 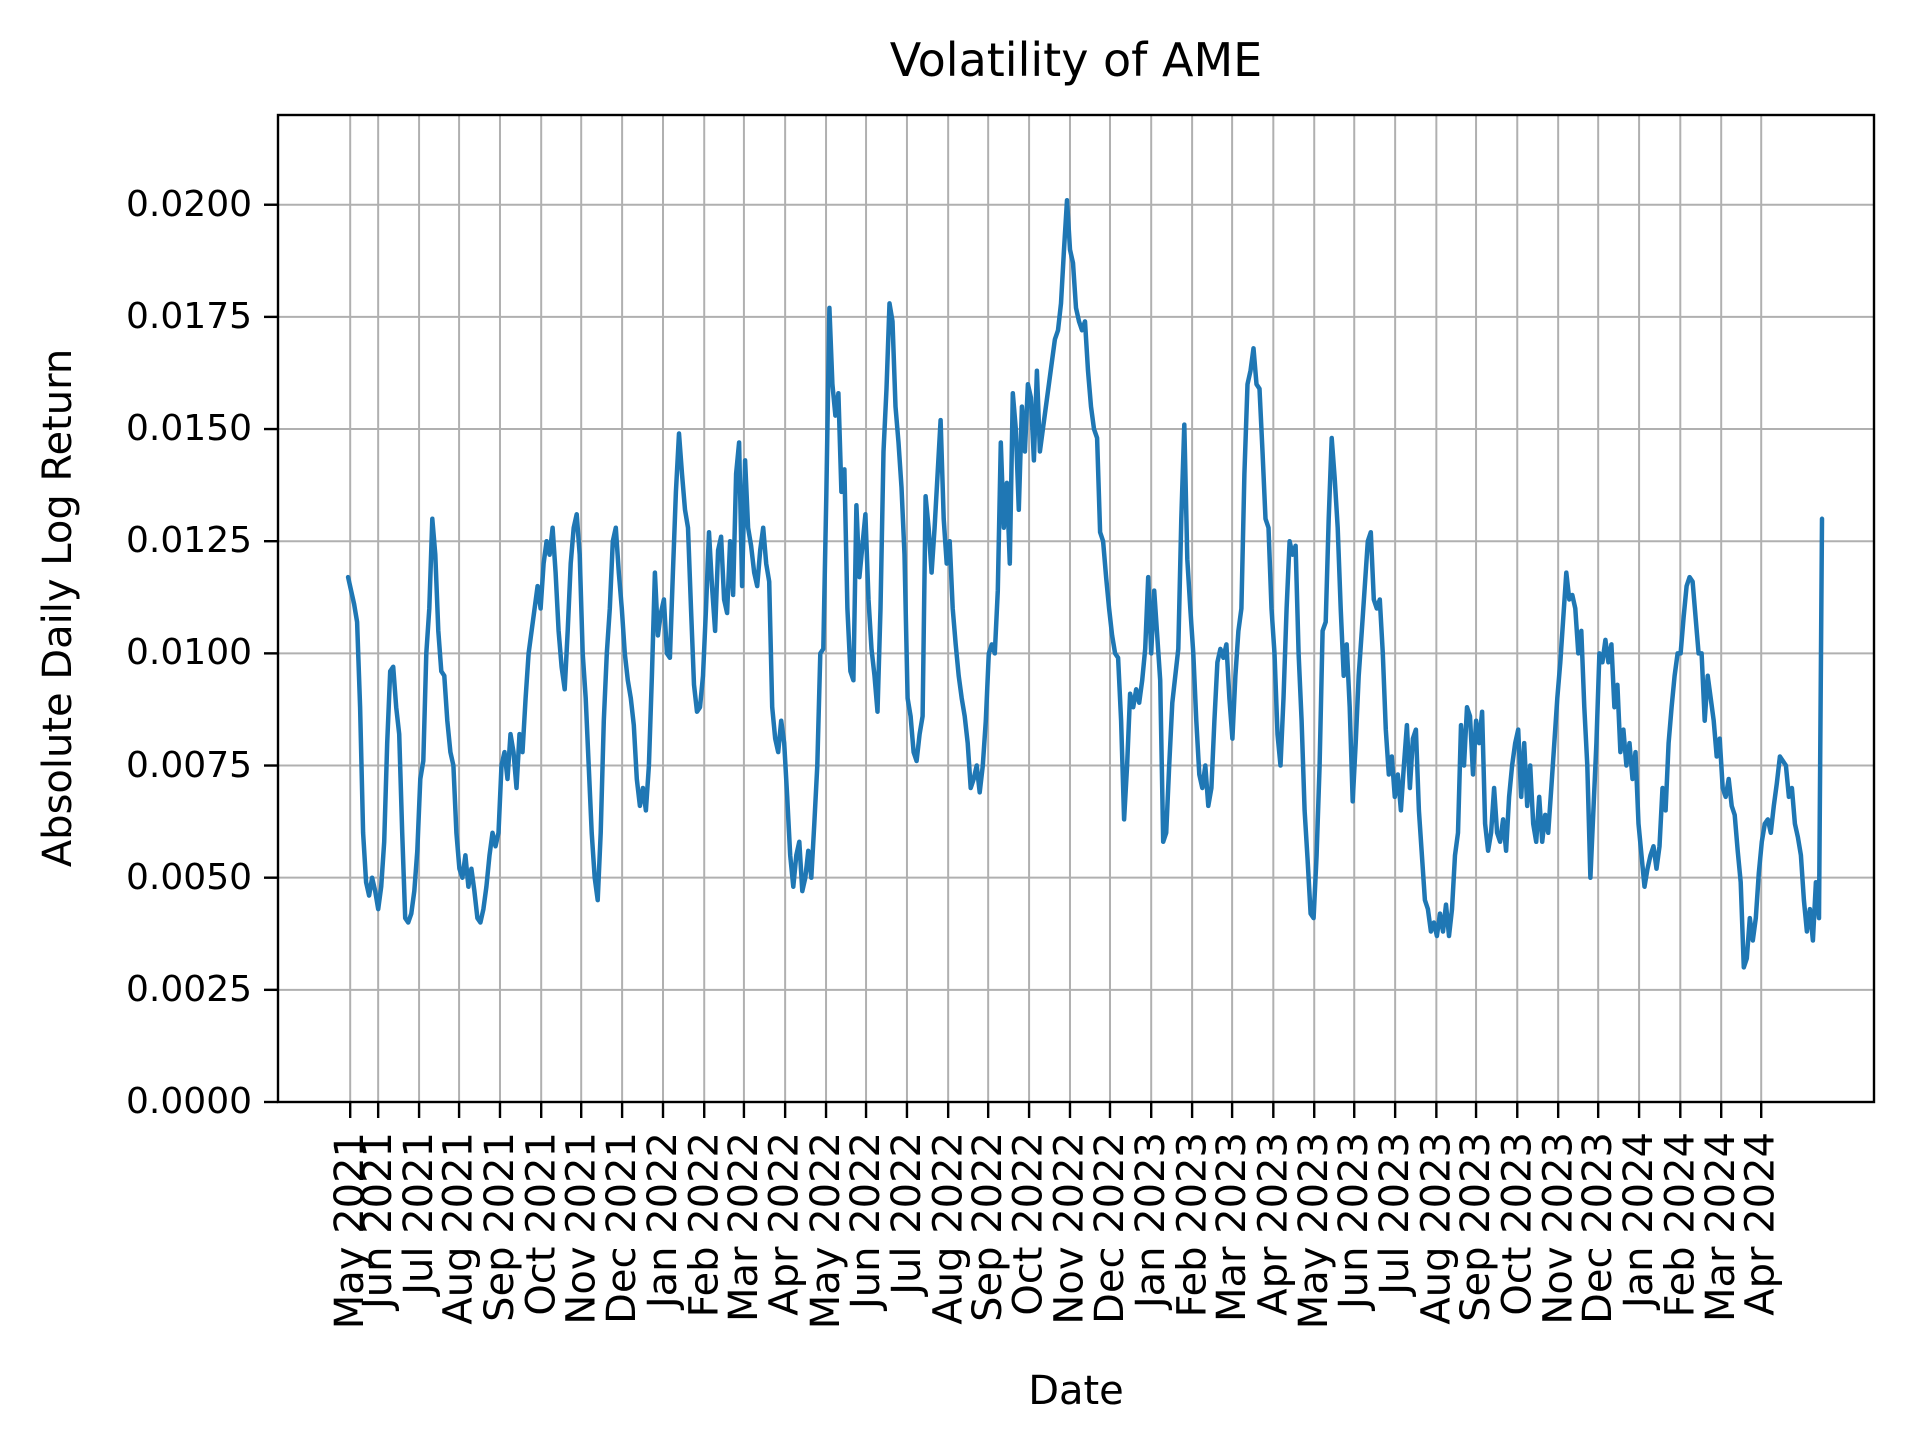 What do you see at coordinates (499, 1227) in the screenshot?
I see `x-tick-label: Sep 2021` at bounding box center [499, 1227].